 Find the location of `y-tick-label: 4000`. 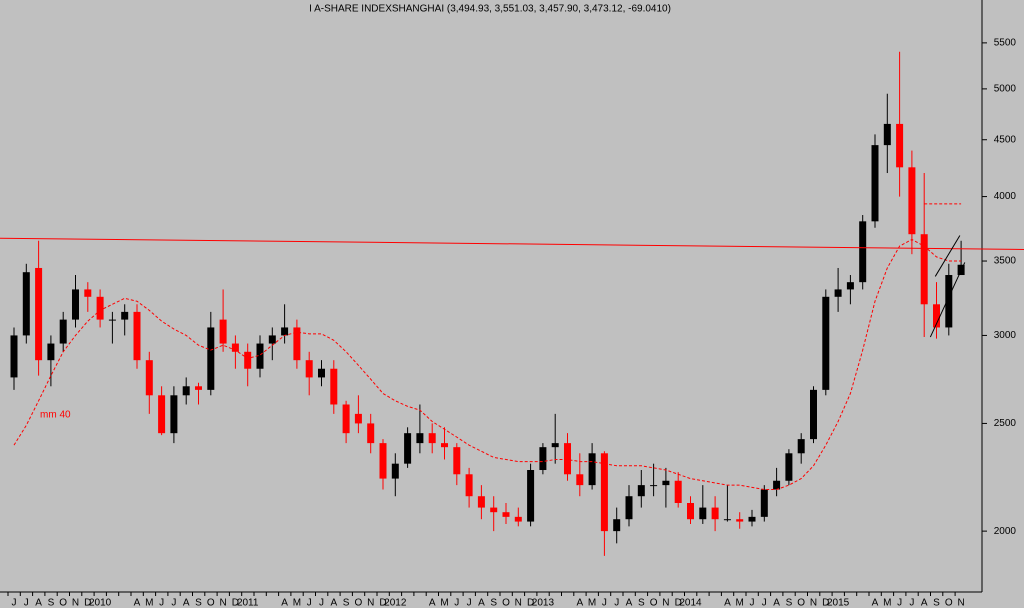

y-tick-label: 4000 is located at coordinates (1005, 196).